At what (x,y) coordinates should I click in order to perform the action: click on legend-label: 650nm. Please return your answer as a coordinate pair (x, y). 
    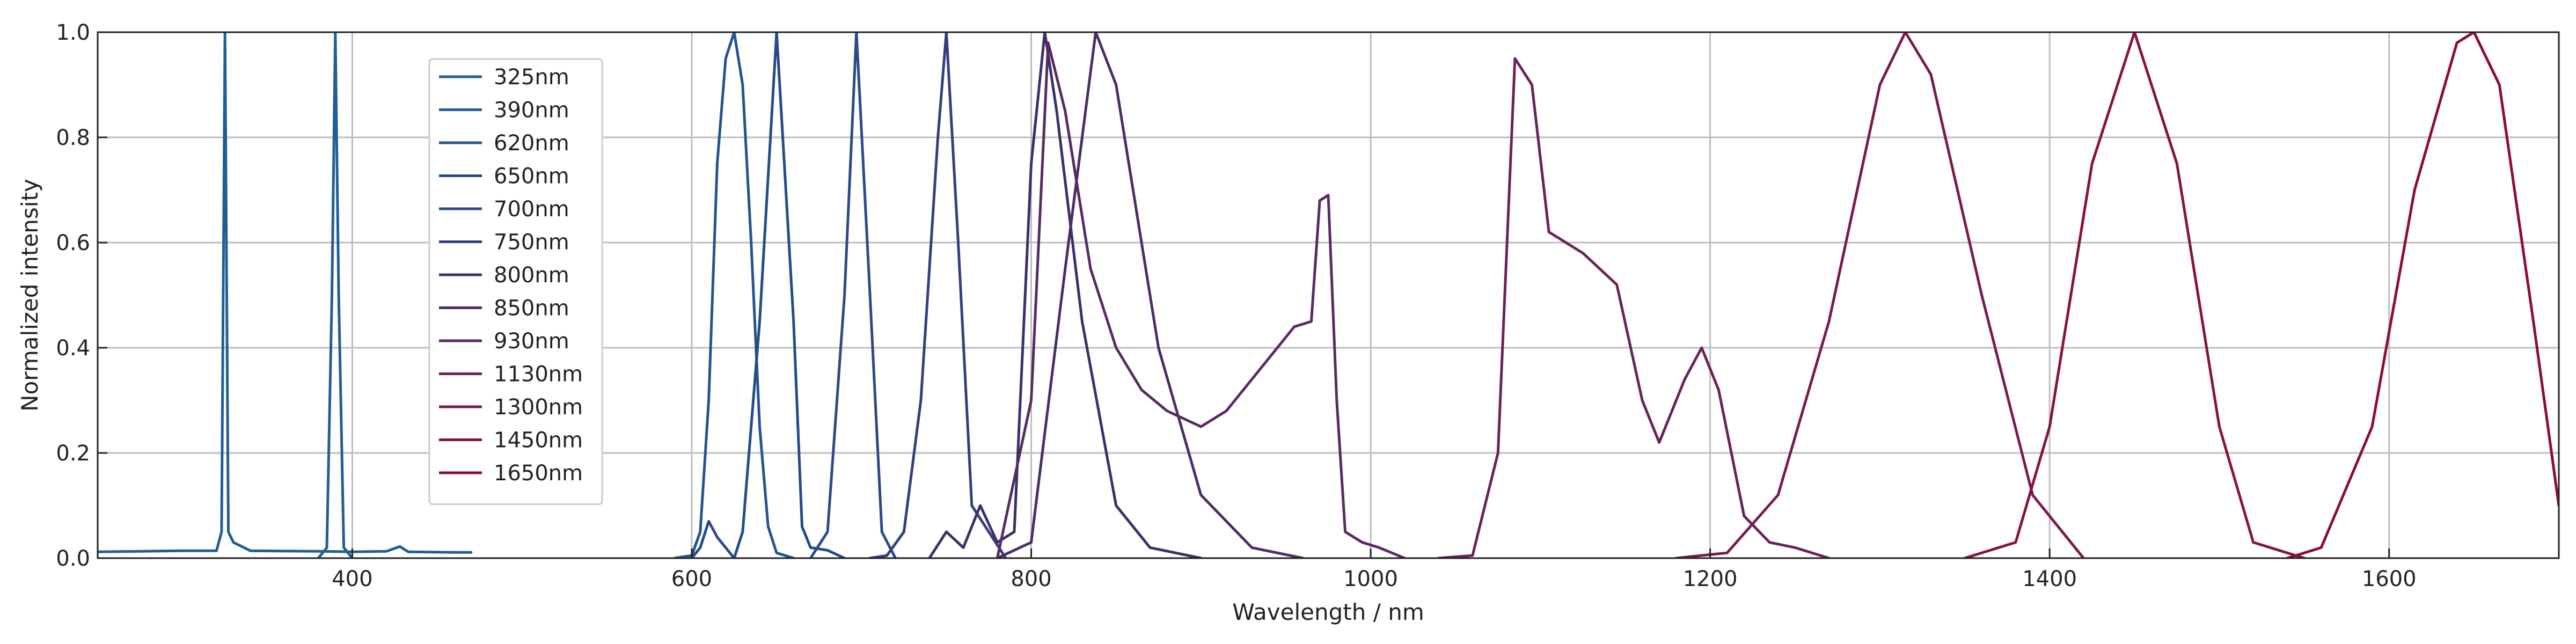
    Looking at the image, I should click on (531, 176).